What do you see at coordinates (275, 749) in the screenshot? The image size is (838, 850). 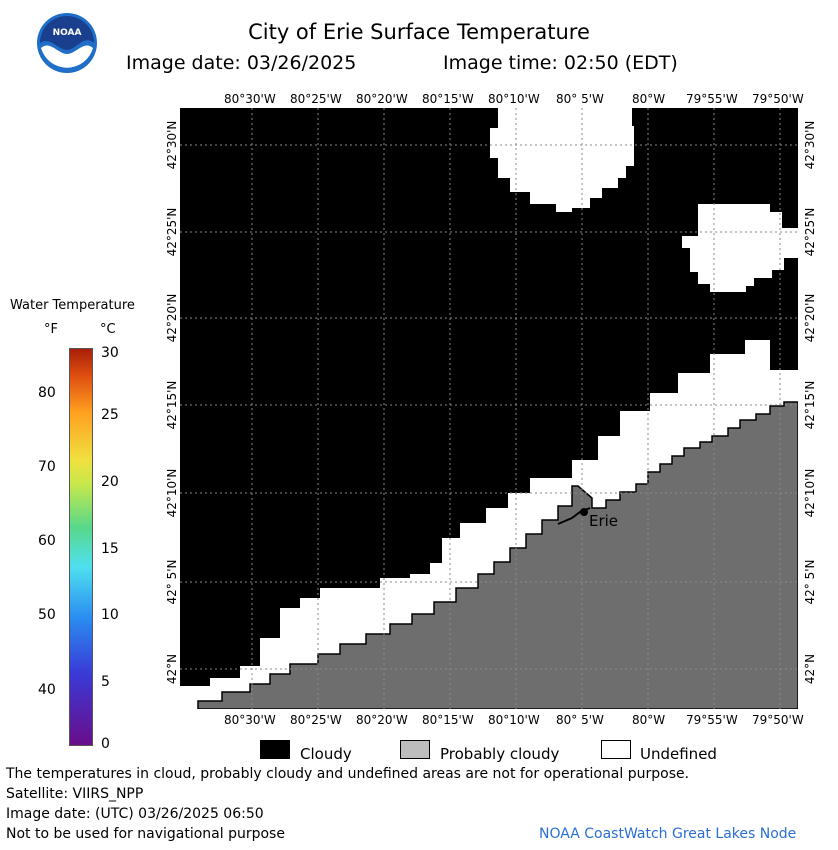 I see `legend-cloudy-swatch` at bounding box center [275, 749].